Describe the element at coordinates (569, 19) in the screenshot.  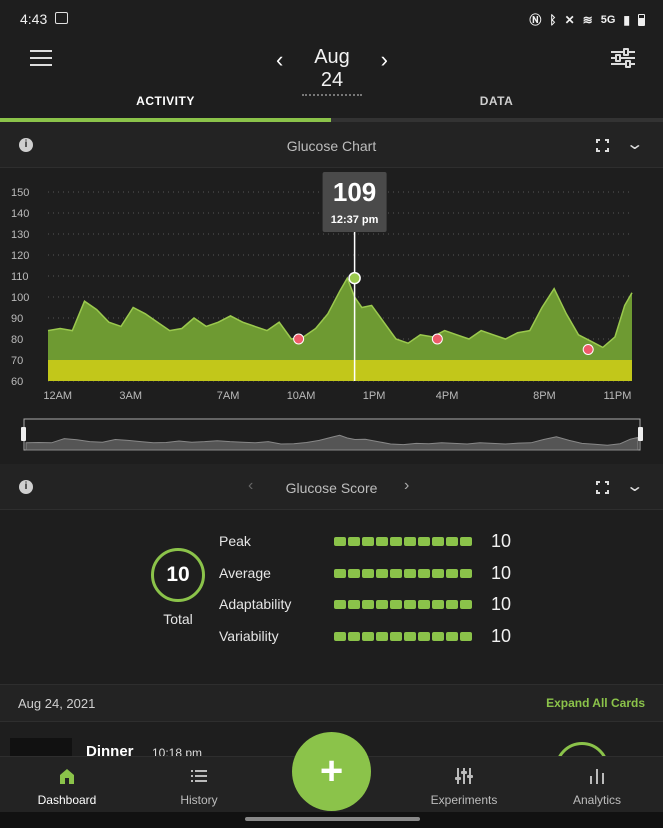
I see `mute-icon: ✕` at that location.